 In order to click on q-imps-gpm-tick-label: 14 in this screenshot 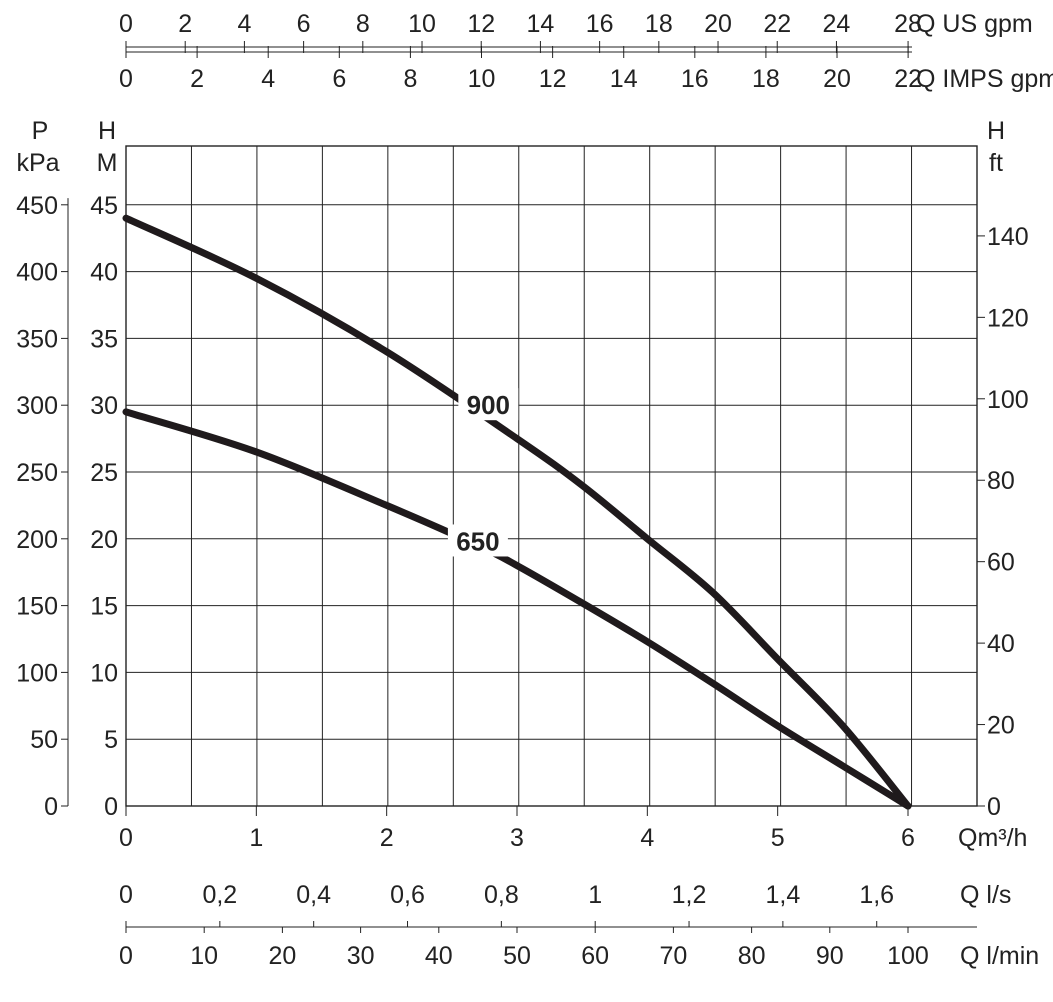, I will do `click(624, 79)`.